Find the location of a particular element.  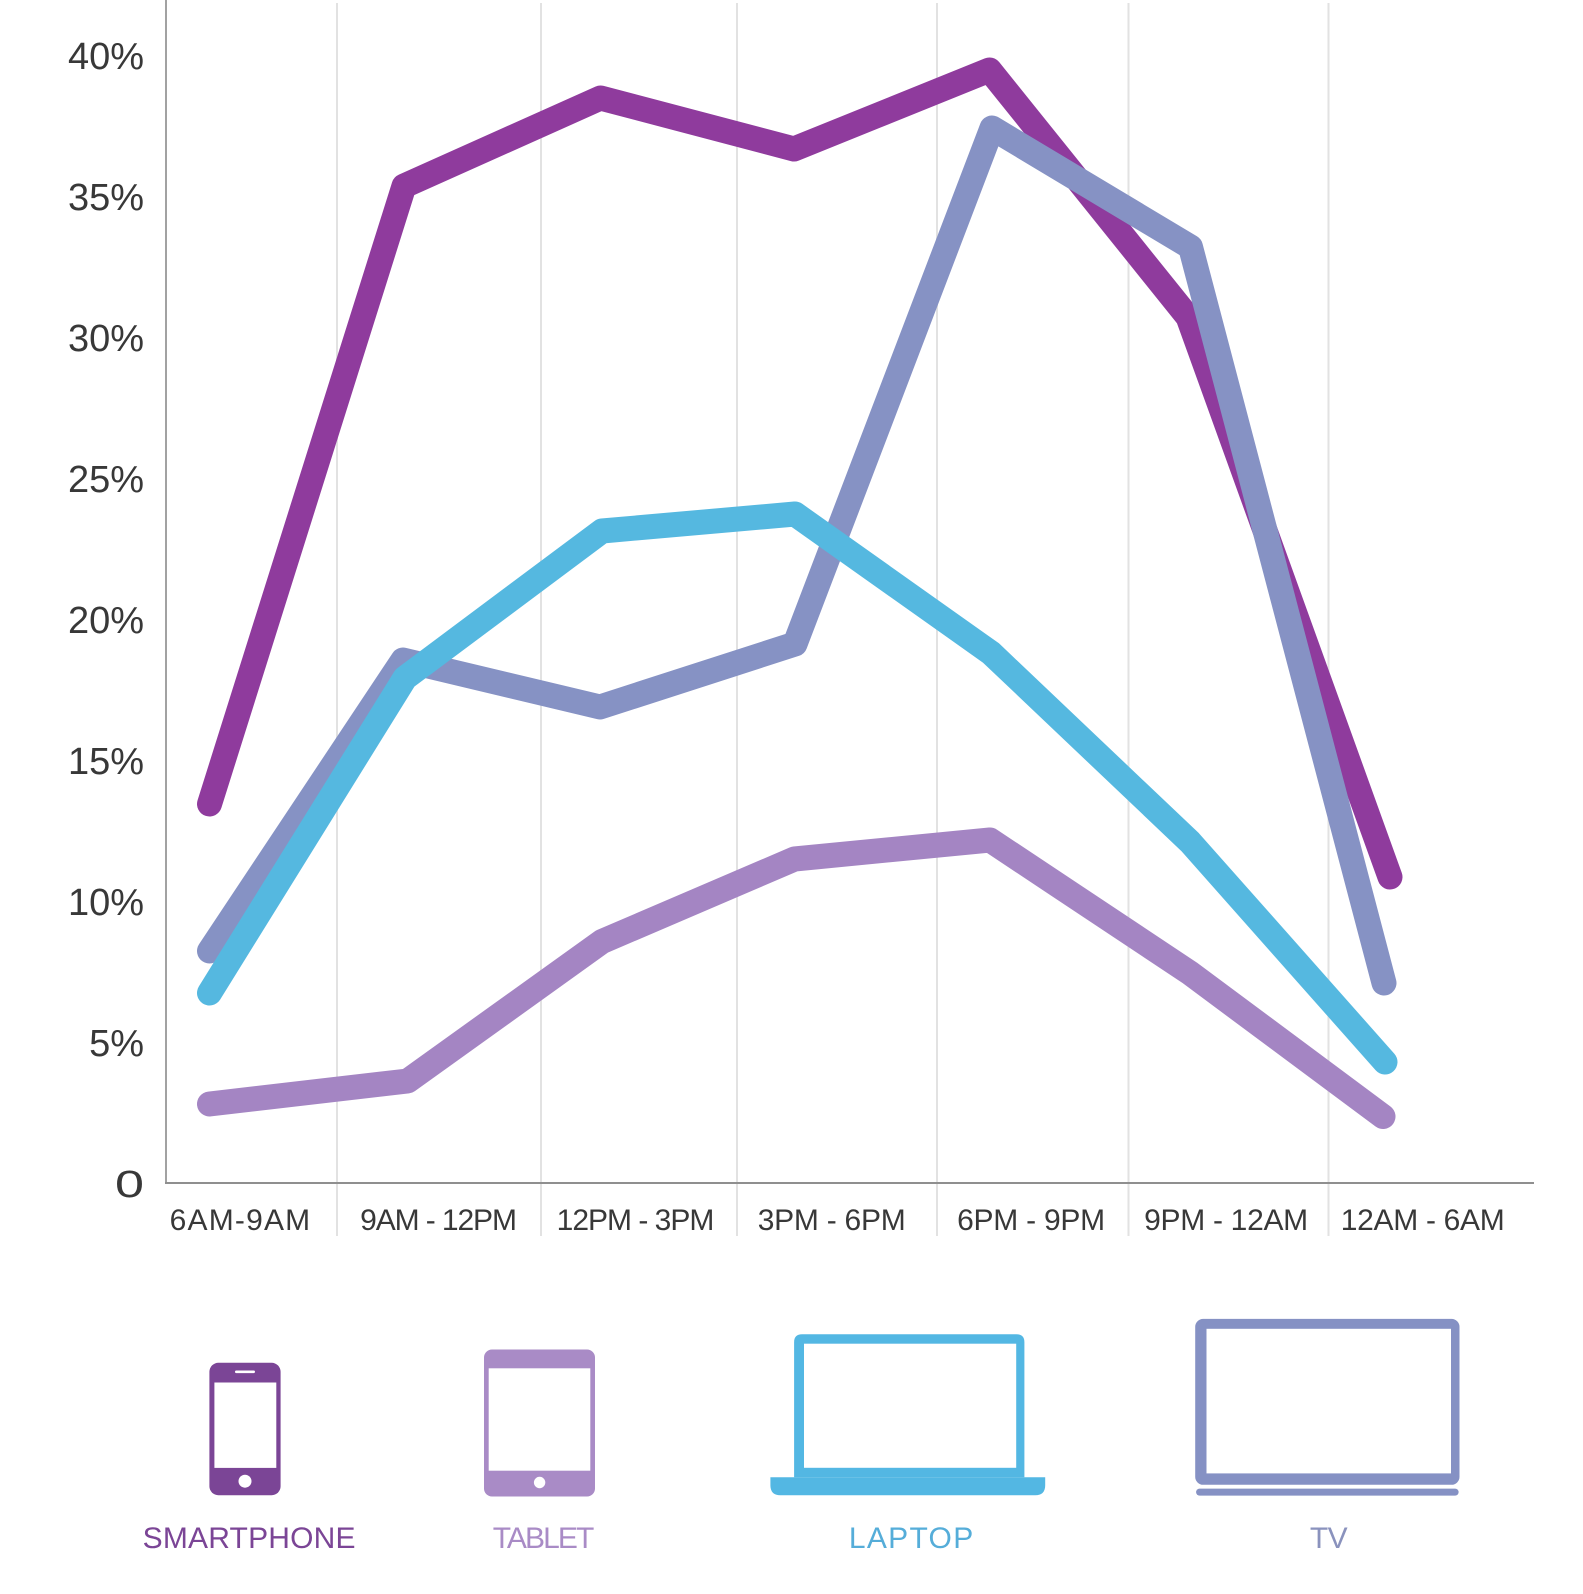

svg-text: 6AM-9AM is located at coordinates (241, 1220).